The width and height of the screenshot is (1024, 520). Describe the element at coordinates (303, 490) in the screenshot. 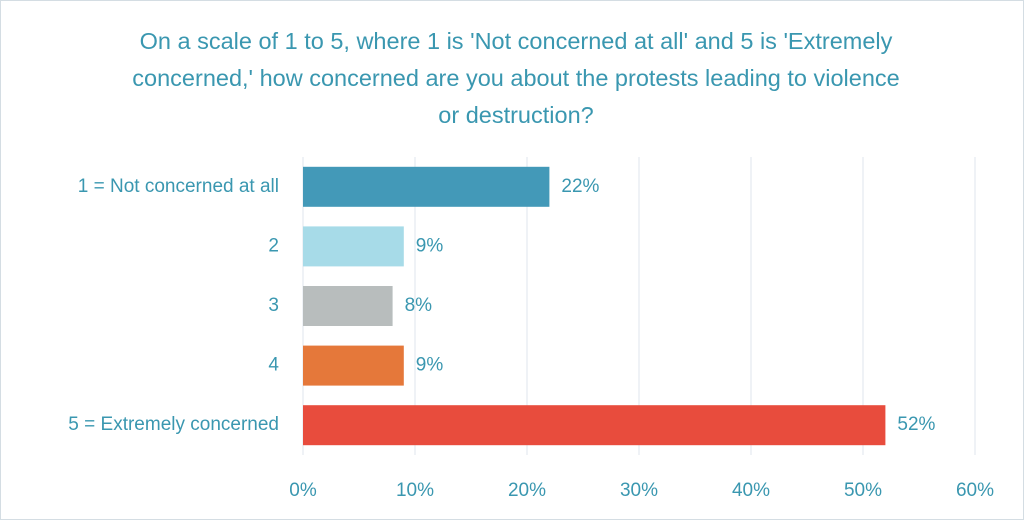

I see `x-tick-label: 0%` at that location.